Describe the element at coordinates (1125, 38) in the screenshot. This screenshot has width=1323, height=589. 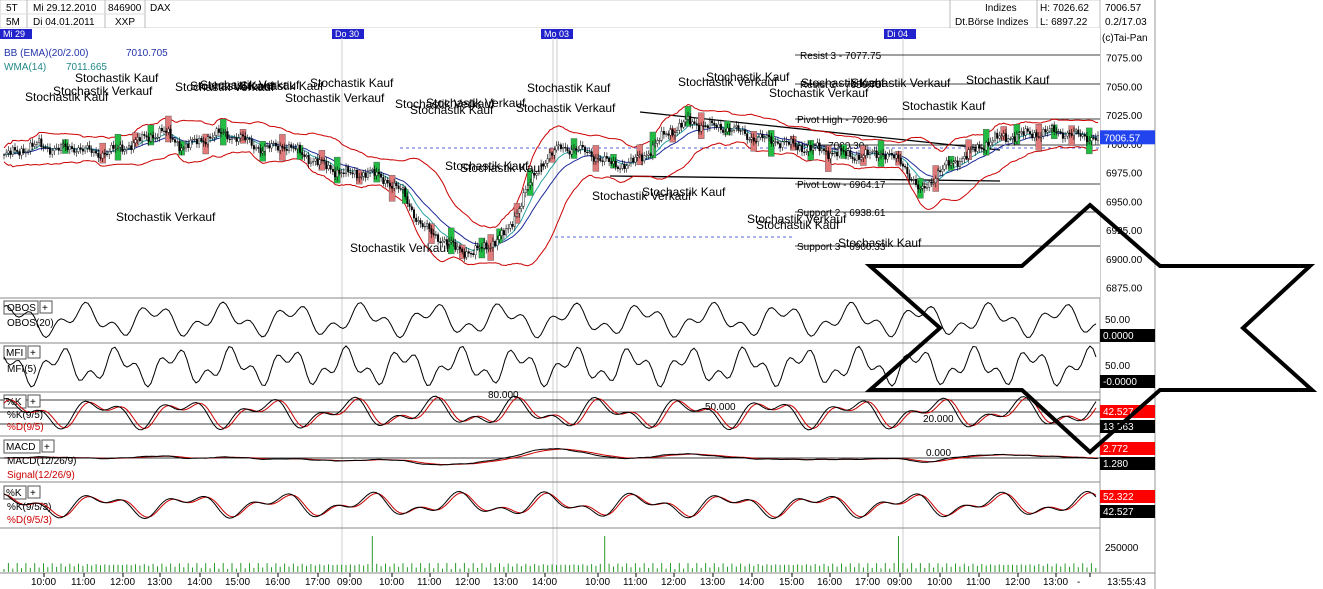
I see `copyright: (c)Tai-Pan` at that location.